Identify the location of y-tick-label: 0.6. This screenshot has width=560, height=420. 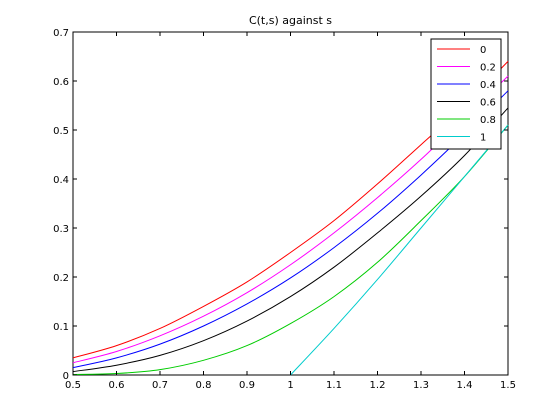
(61, 82).